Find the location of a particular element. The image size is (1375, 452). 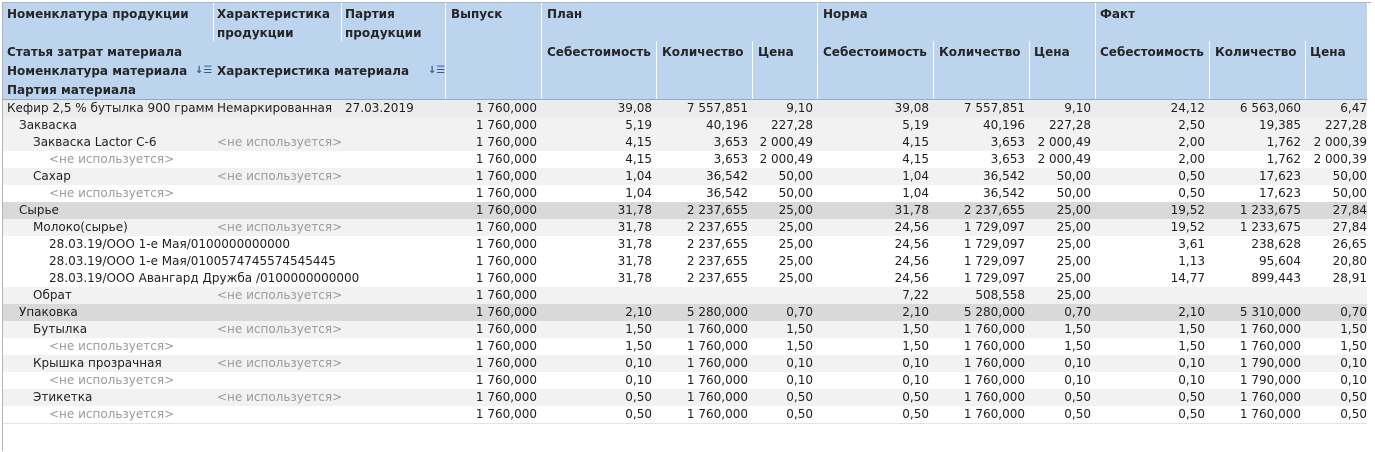

cell-fq: 1 760,000 is located at coordinates (1270, 329).